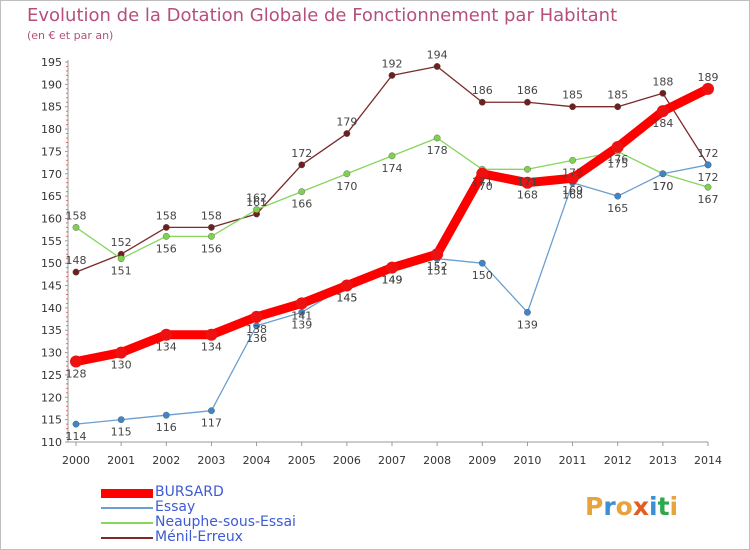 The height and width of the screenshot is (550, 750). What do you see at coordinates (617, 208) in the screenshot?
I see `data-label: 165` at bounding box center [617, 208].